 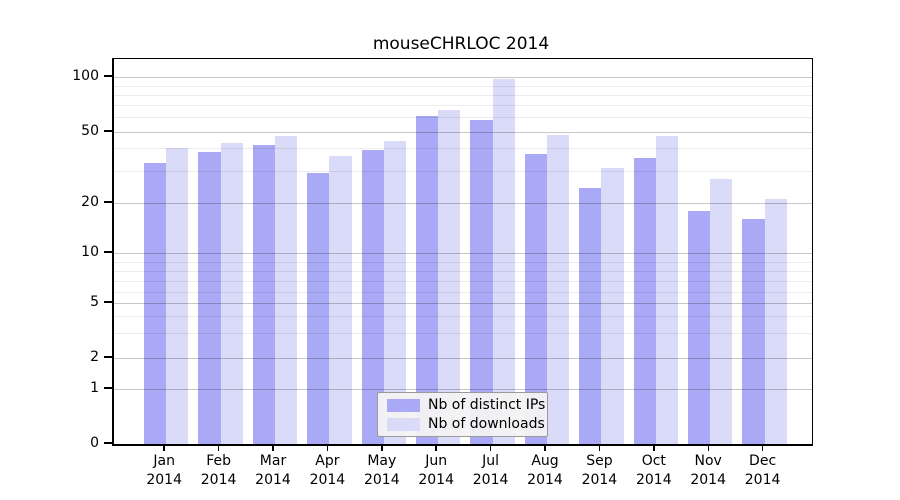 I want to click on y-tick-label: 1, so click(x=94, y=387).